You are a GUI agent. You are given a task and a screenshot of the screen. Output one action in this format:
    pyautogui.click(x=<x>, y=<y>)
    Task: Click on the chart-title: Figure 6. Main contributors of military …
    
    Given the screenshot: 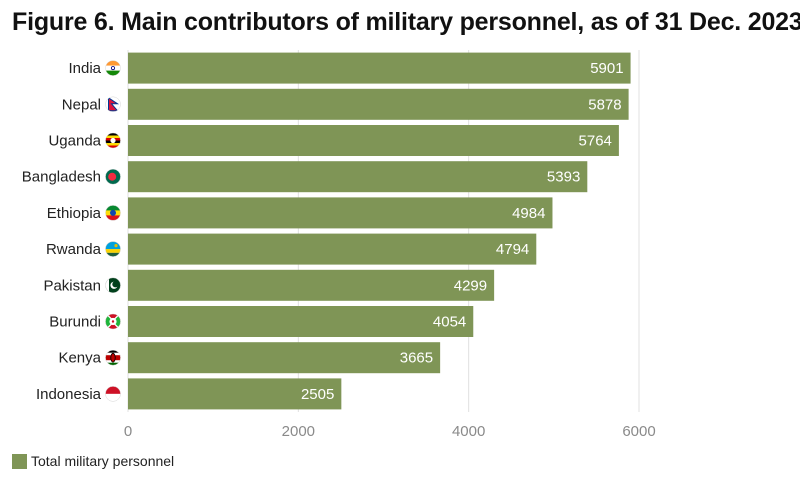 What is the action you would take?
    pyautogui.click(x=406, y=22)
    